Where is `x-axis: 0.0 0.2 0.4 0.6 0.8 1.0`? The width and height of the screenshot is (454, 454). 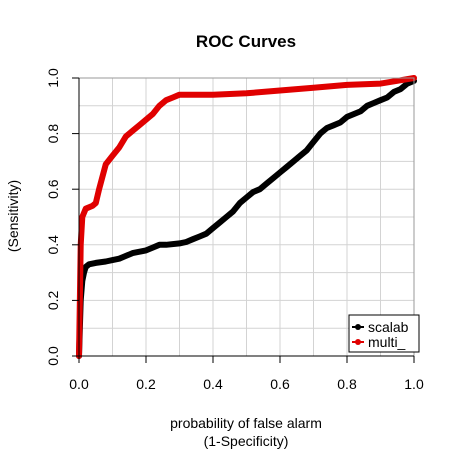 x-axis: 0.0 0.2 0.4 0.6 0.8 1.0 is located at coordinates (246, 373).